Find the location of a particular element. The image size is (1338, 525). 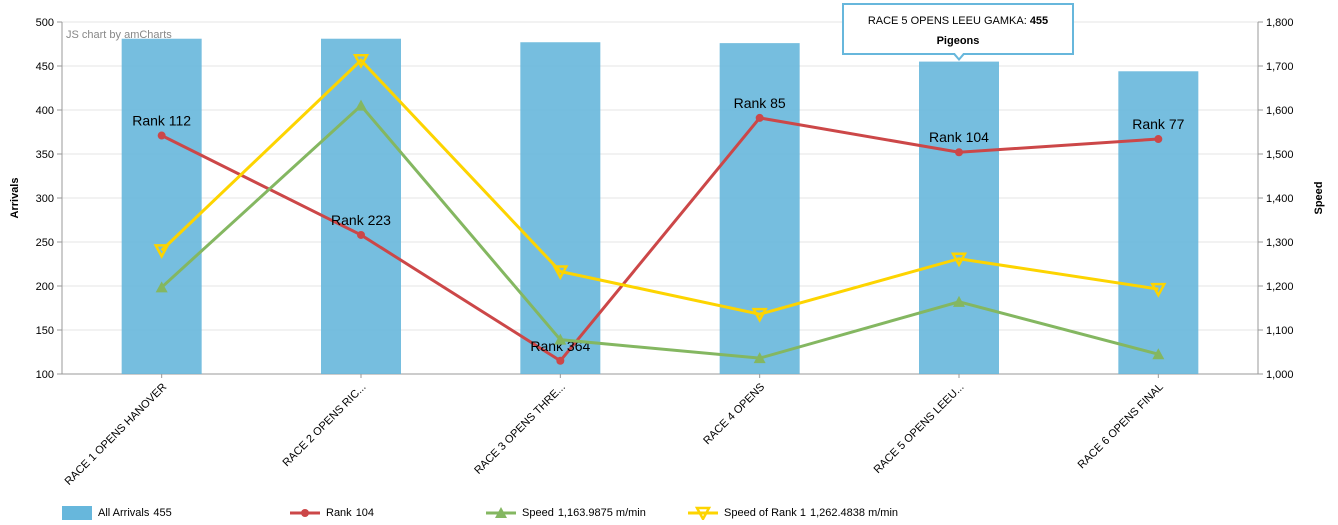

right-tick-label: 1,800 is located at coordinates (1280, 23).